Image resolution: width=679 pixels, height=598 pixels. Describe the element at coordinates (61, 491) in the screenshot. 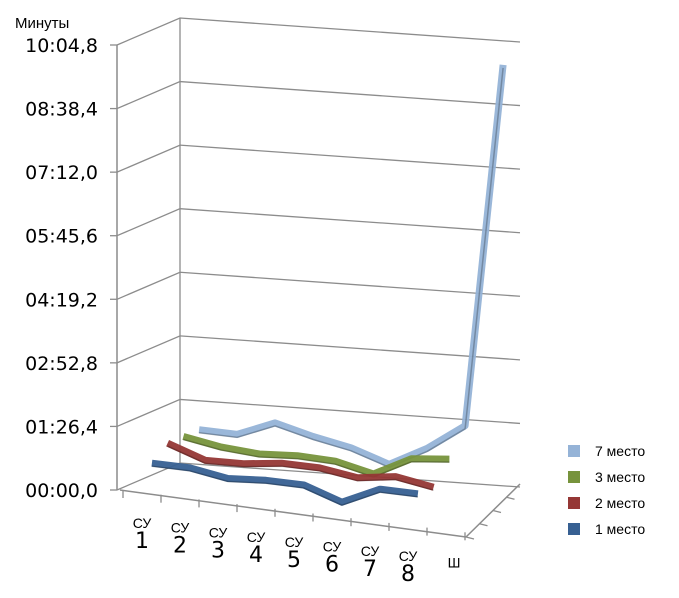

I see `y-tick-label: 00:00,0` at that location.